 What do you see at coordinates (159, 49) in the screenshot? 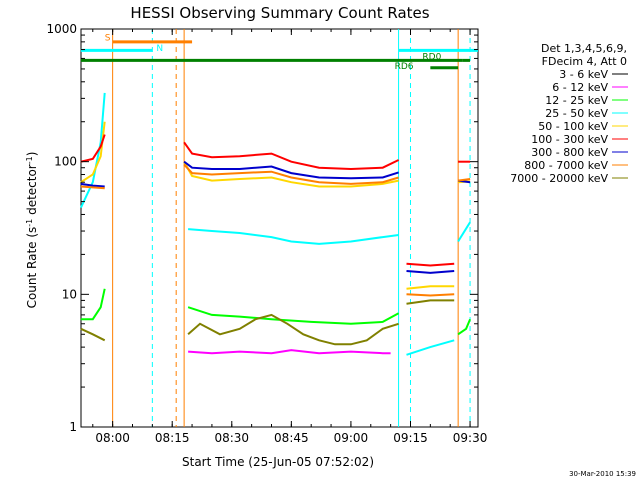
I see `flag-label: N` at bounding box center [159, 49].